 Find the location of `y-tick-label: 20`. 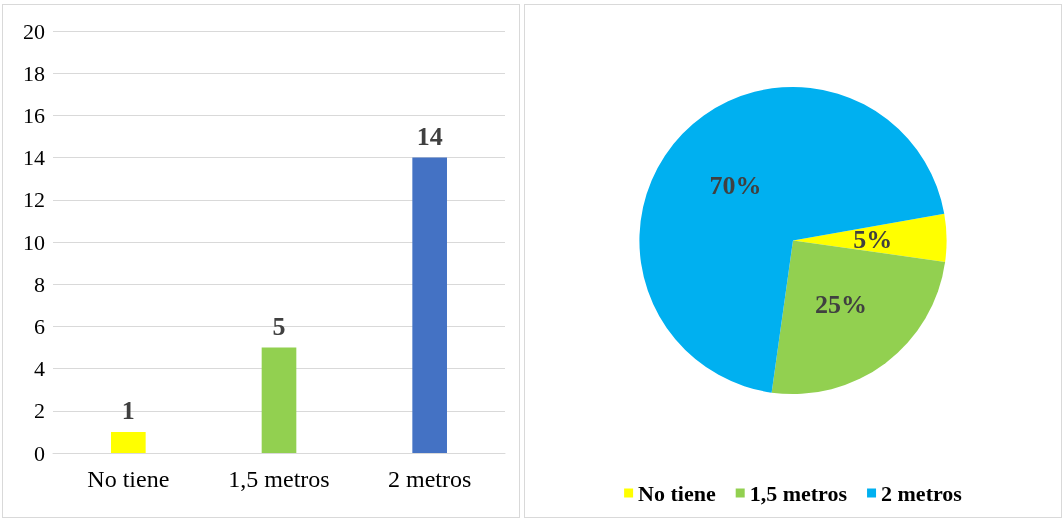

y-tick-label: 20 is located at coordinates (34, 31).